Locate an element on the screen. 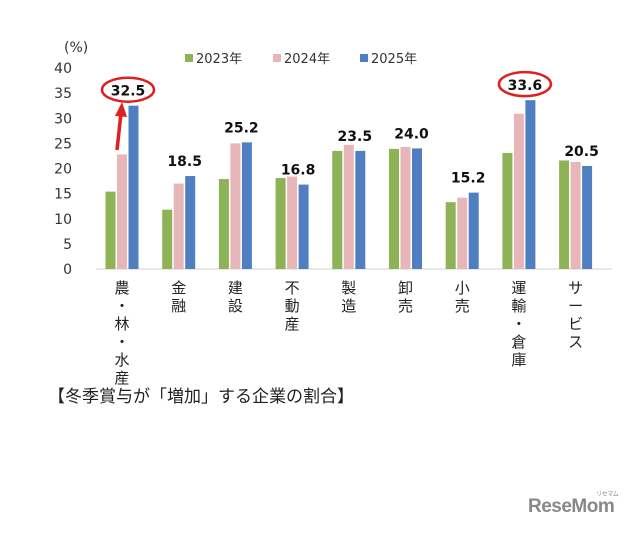  category-label-char: ス is located at coordinates (575, 342).